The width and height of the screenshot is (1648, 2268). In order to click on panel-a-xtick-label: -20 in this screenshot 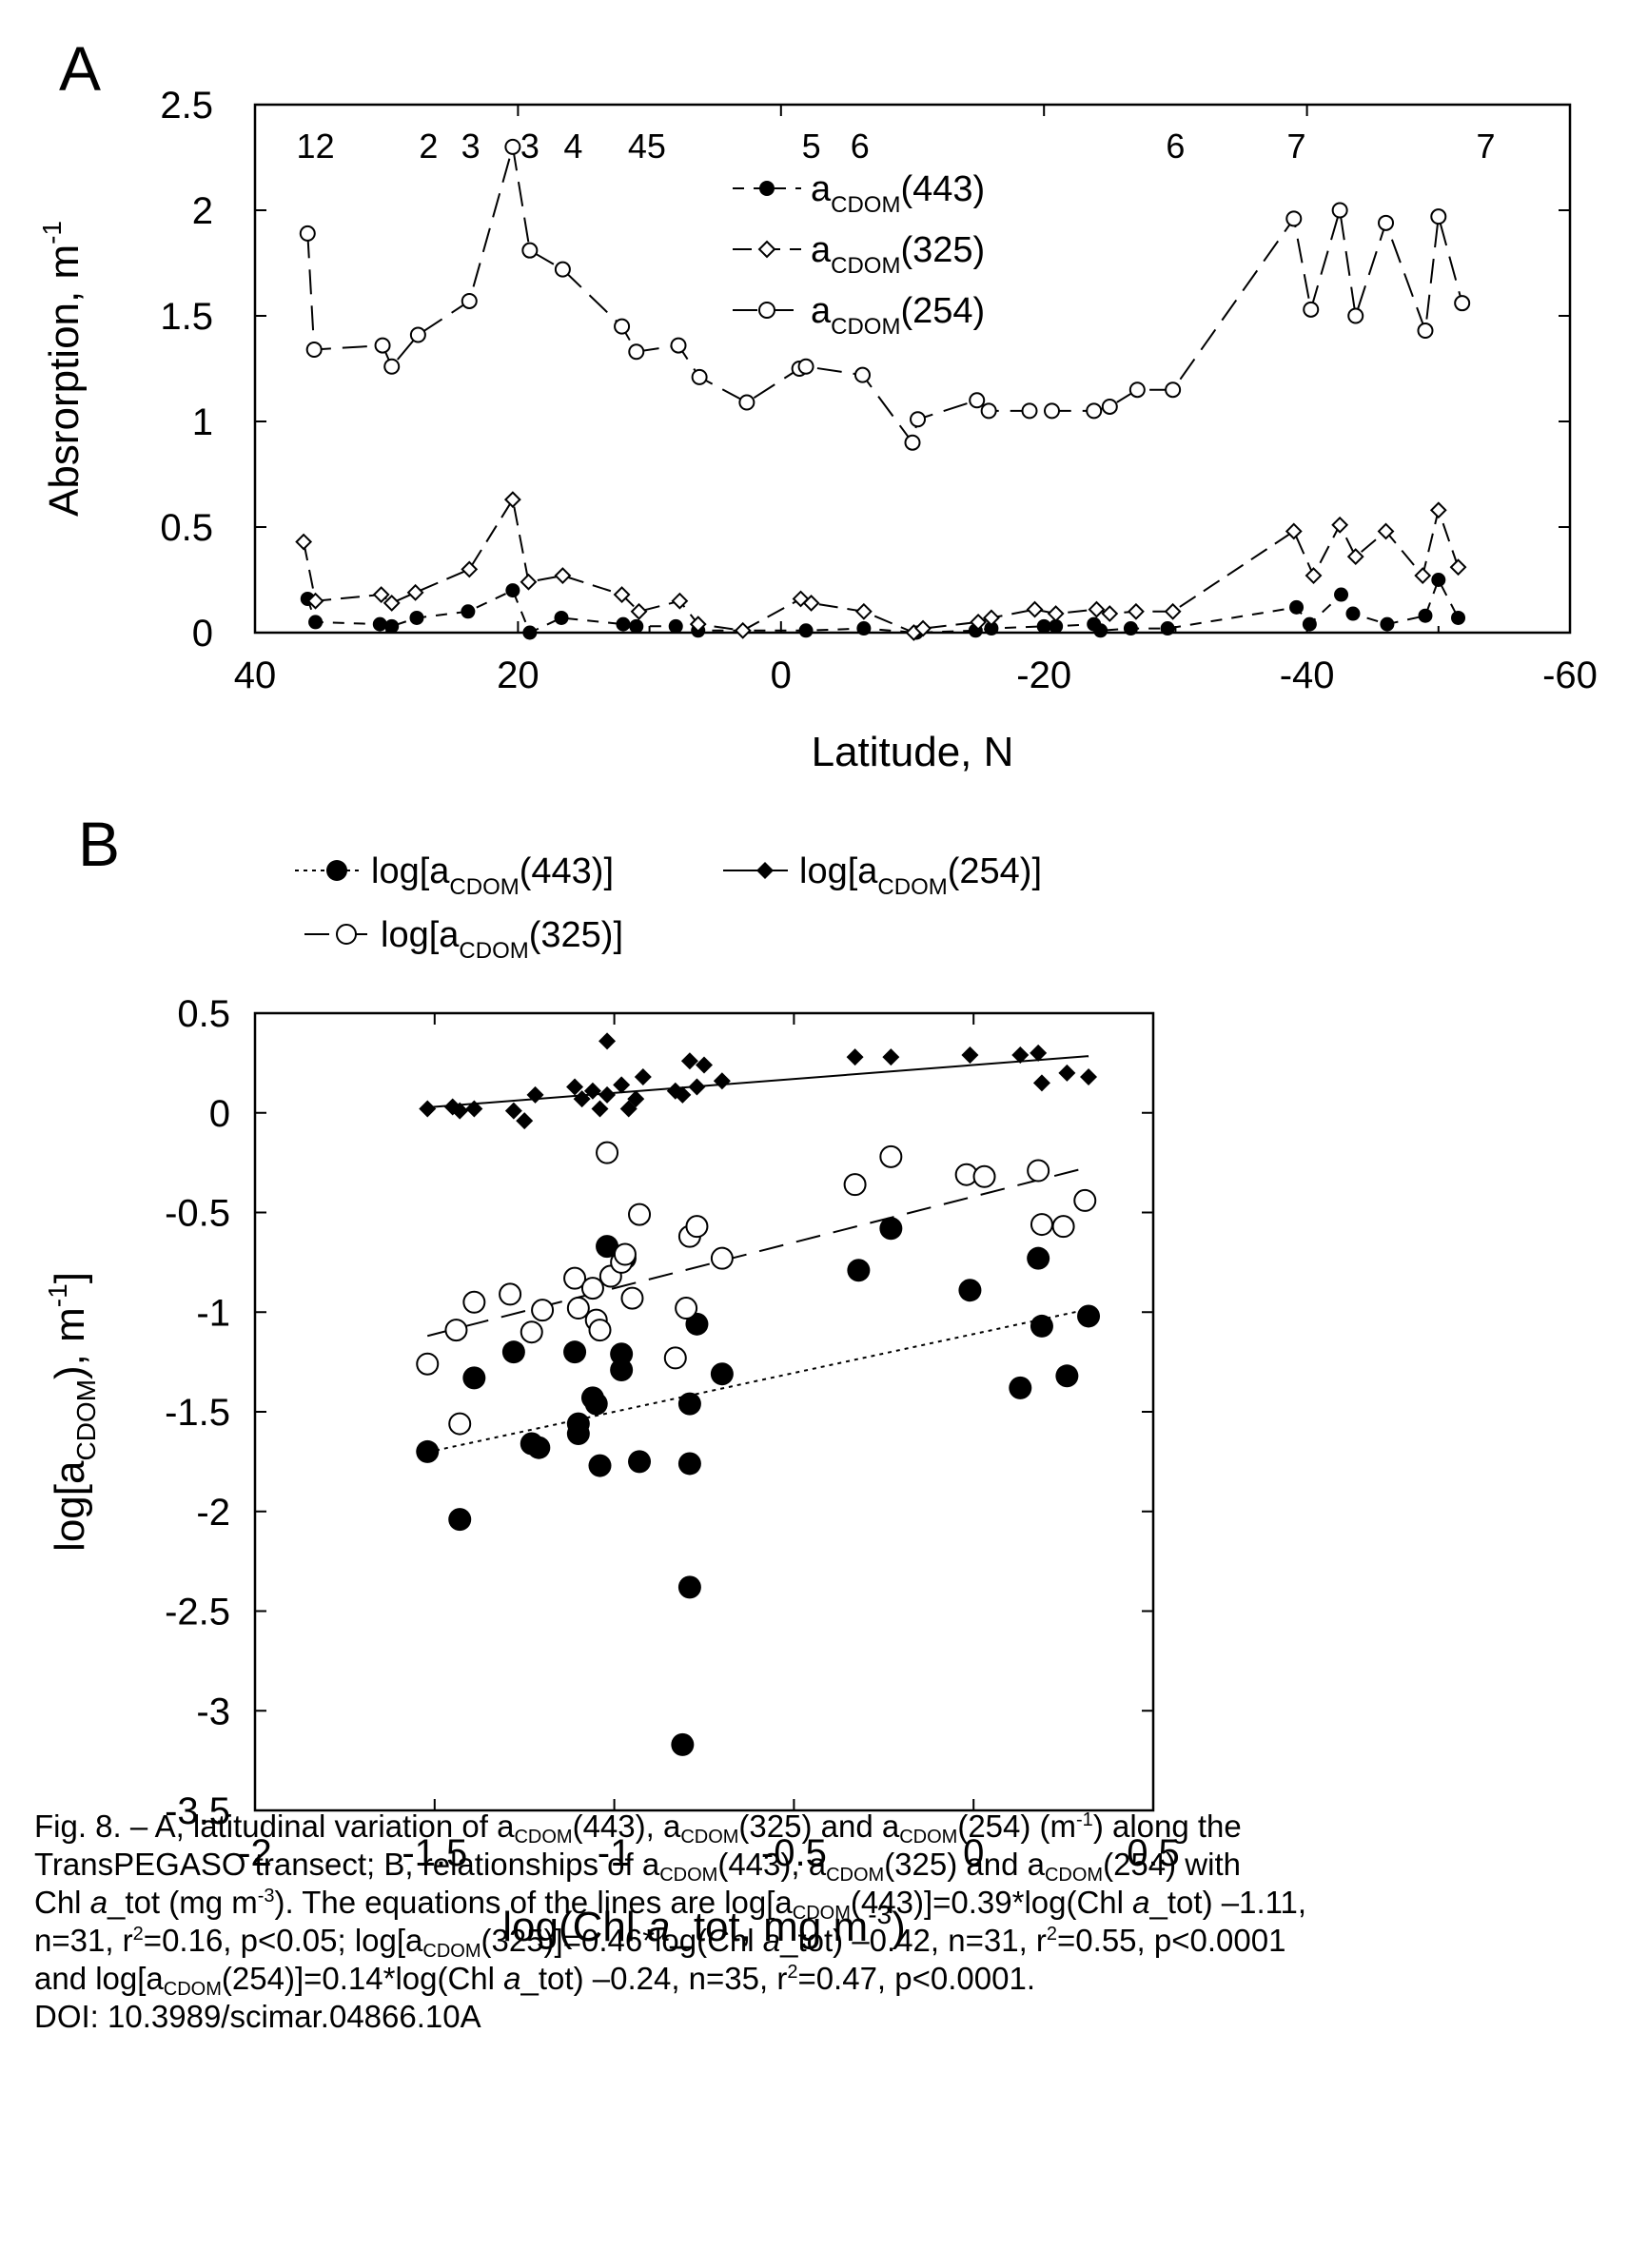, I will do `click(1044, 675)`.